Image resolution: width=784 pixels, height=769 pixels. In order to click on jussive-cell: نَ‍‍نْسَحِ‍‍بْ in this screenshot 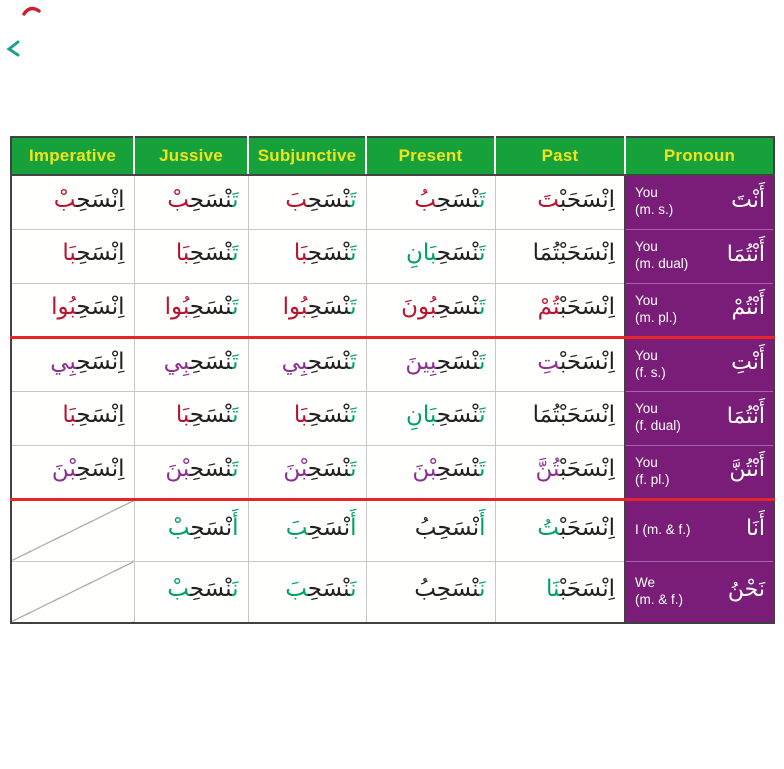, I will do `click(191, 592)`.